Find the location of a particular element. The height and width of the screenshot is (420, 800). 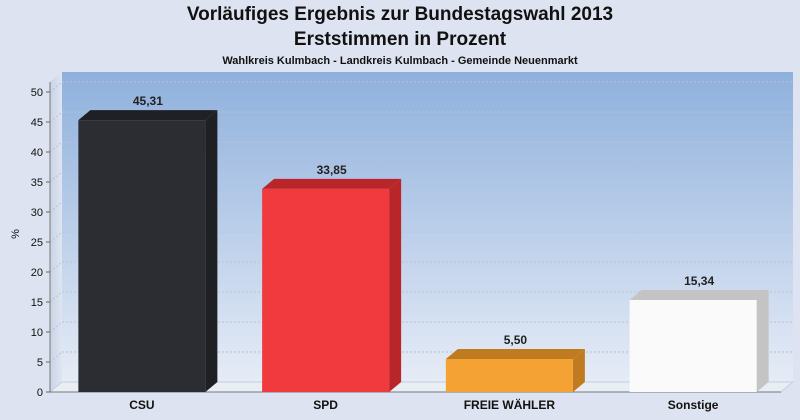

chart-title-line2: Erststimmen in Prozent is located at coordinates (400, 39).